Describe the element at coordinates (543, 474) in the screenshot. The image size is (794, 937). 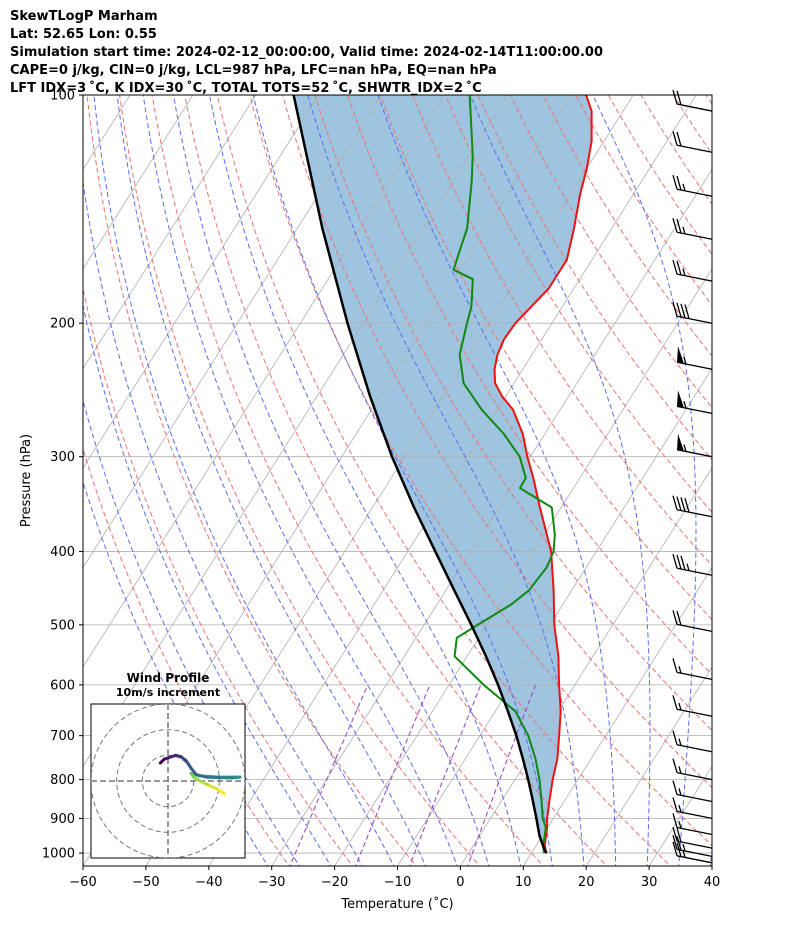
I see `temperature-line` at that location.